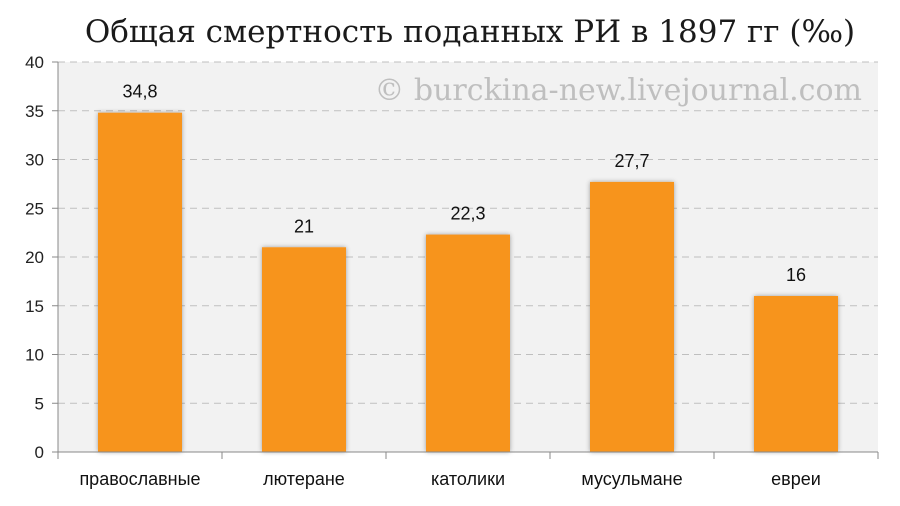 The height and width of the screenshot is (506, 900). I want to click on y-tick-label: 5, so click(39, 403).